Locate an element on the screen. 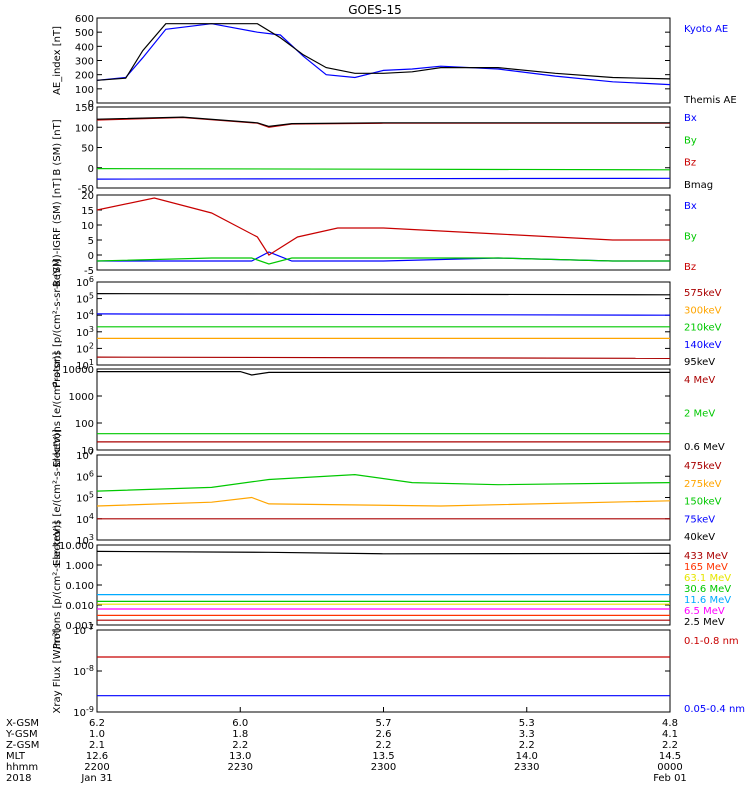  legend-label: 275keV is located at coordinates (703, 484).